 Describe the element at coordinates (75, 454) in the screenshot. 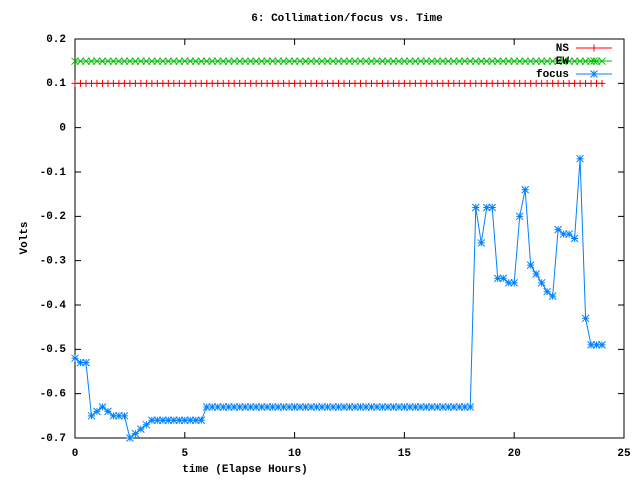

I see `x-tick-label: 0` at that location.